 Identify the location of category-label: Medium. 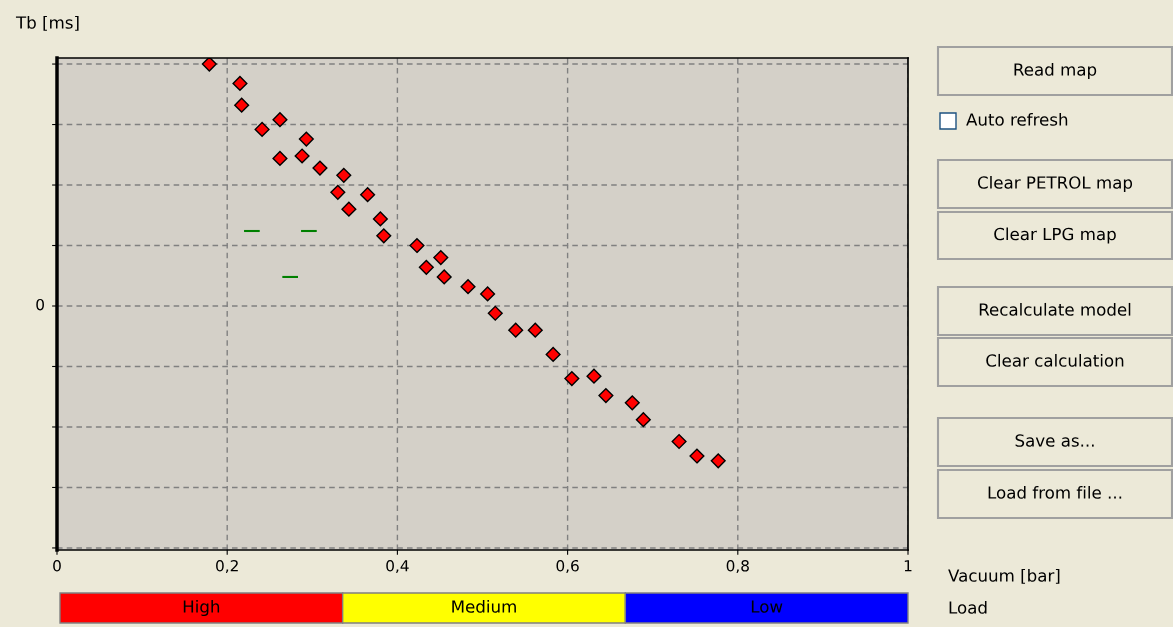
(484, 606).